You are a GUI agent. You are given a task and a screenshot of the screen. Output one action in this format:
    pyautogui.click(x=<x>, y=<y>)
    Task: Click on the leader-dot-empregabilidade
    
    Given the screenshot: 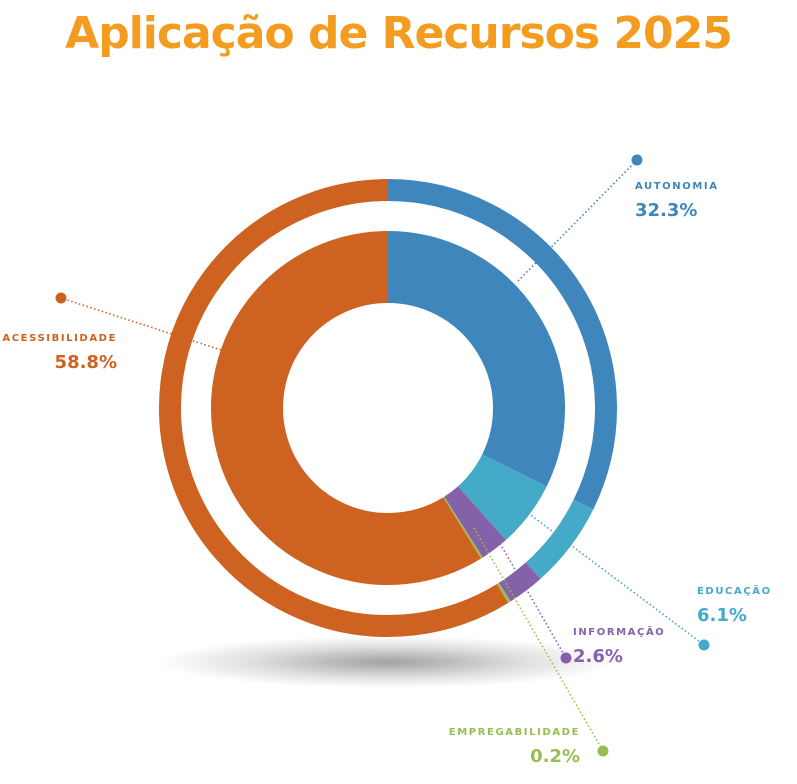 What is the action you would take?
    pyautogui.click(x=603, y=751)
    